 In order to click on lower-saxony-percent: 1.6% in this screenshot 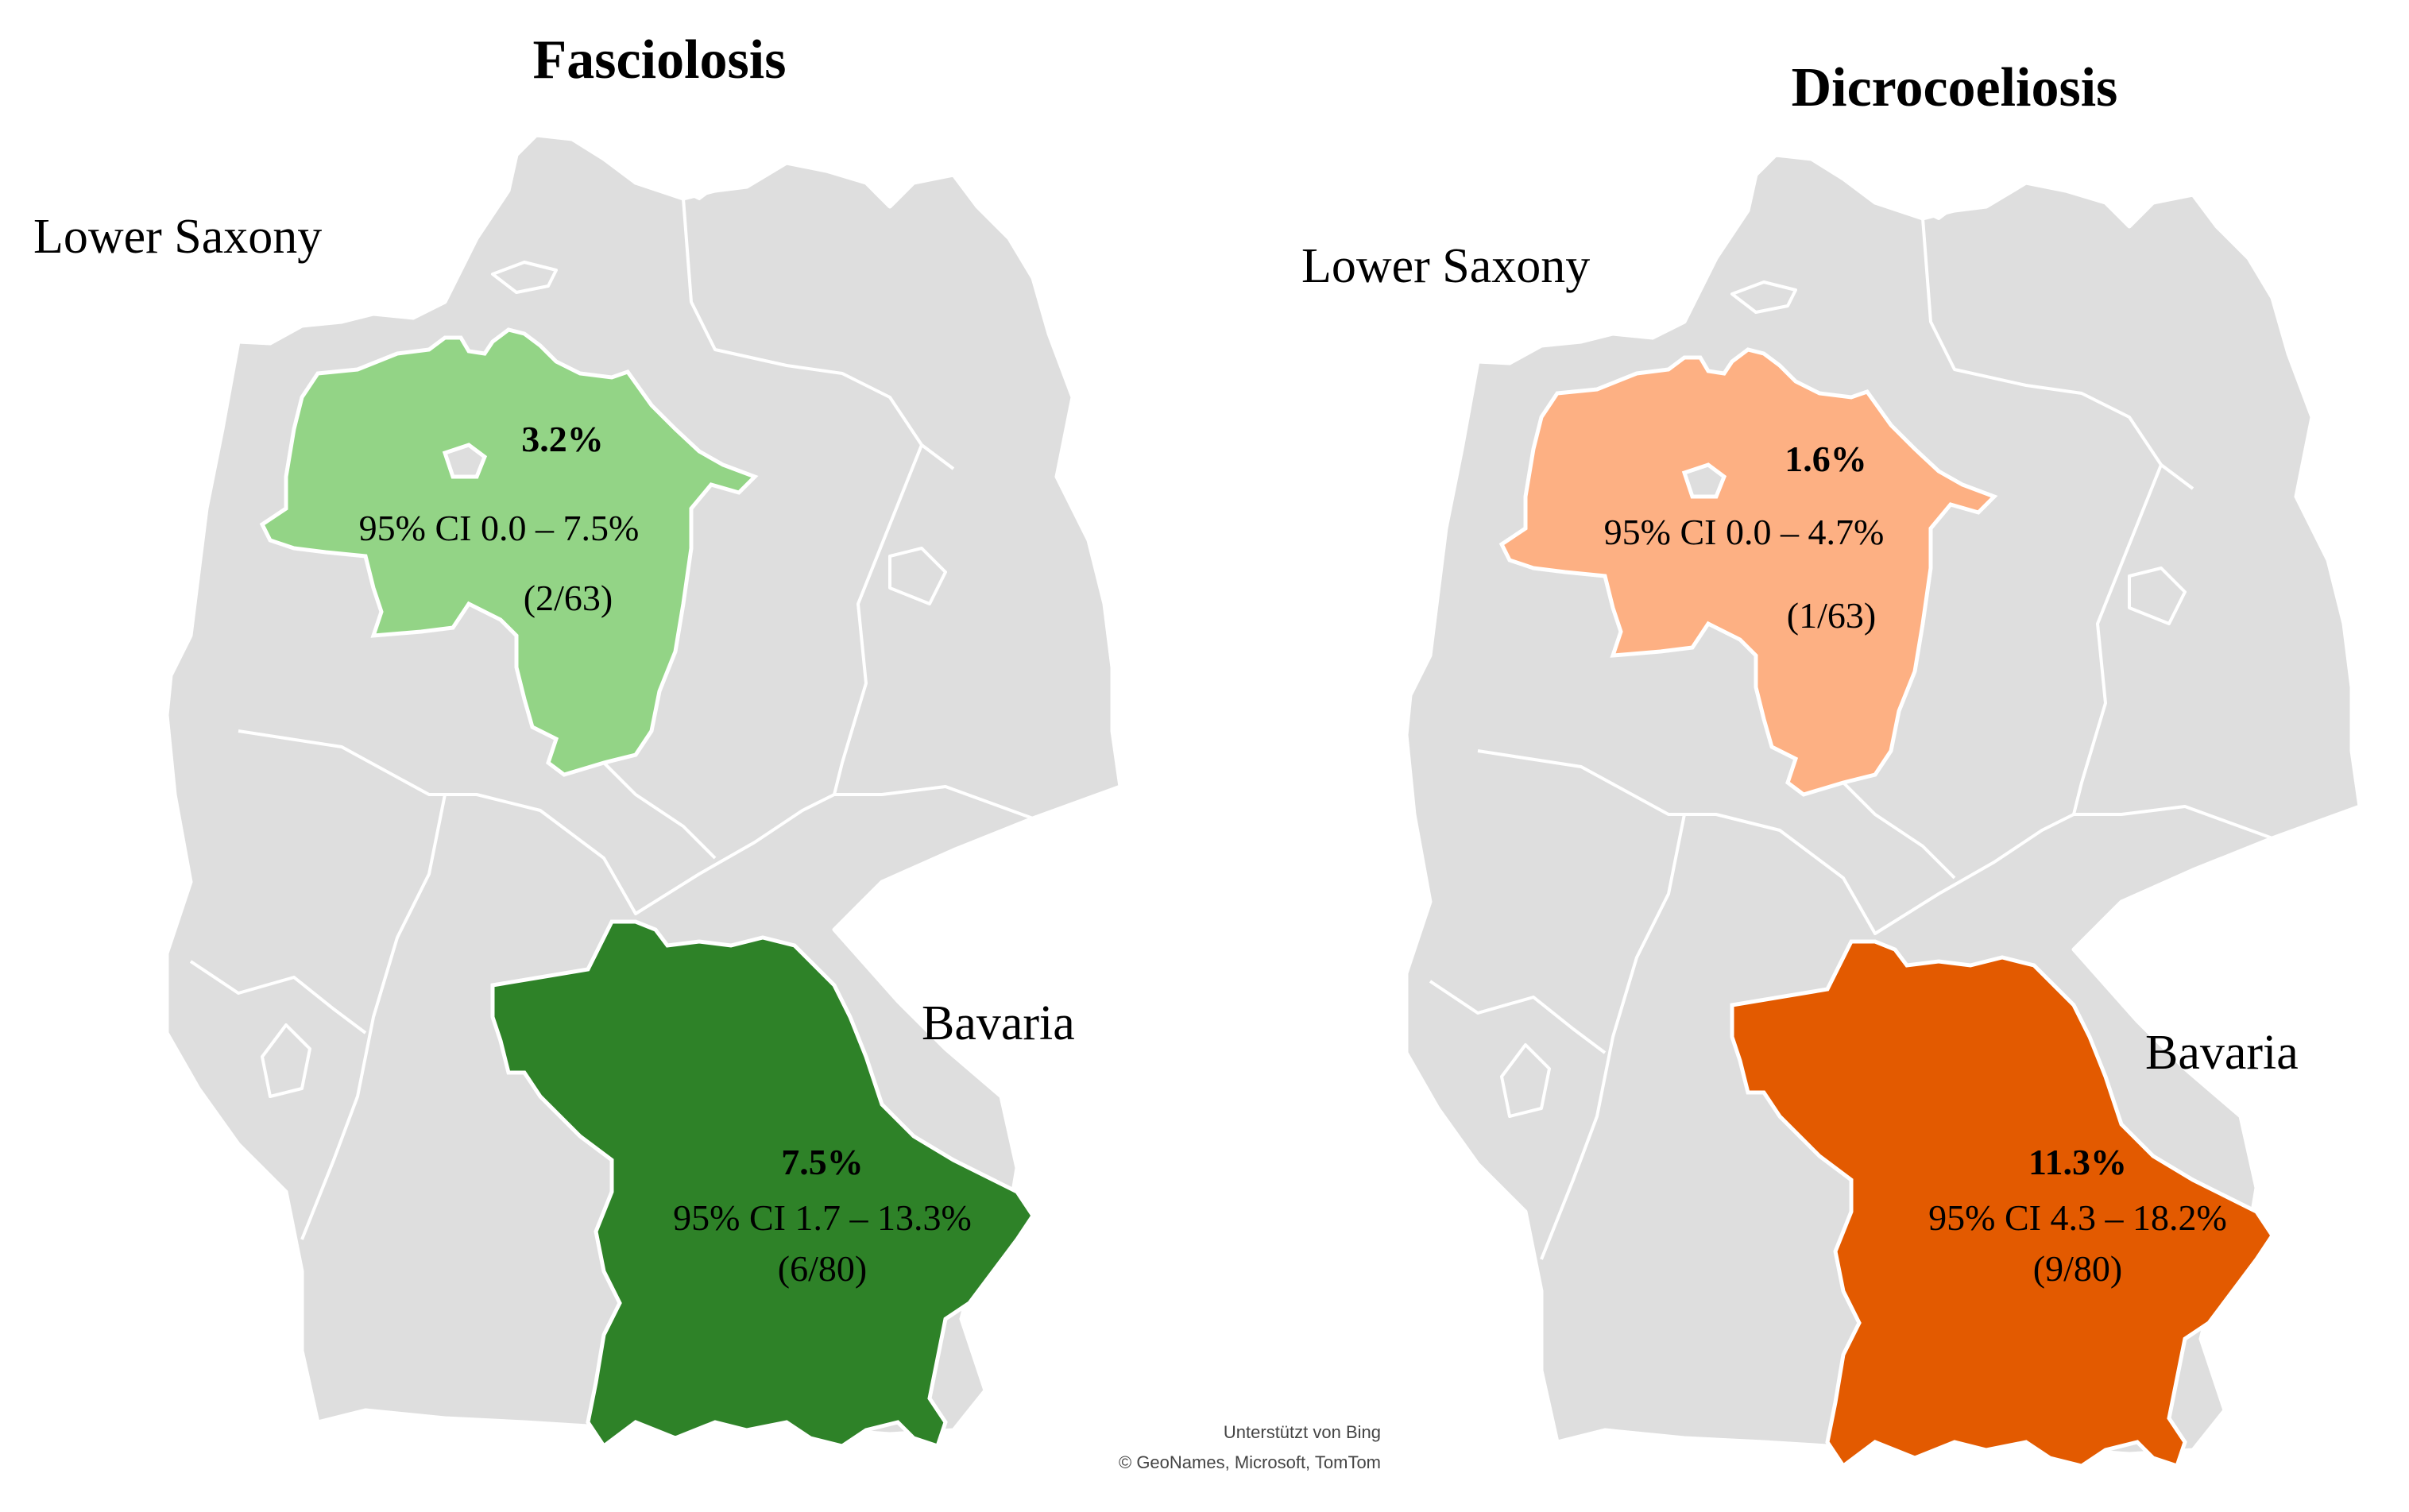, I will do `click(1826, 459)`.